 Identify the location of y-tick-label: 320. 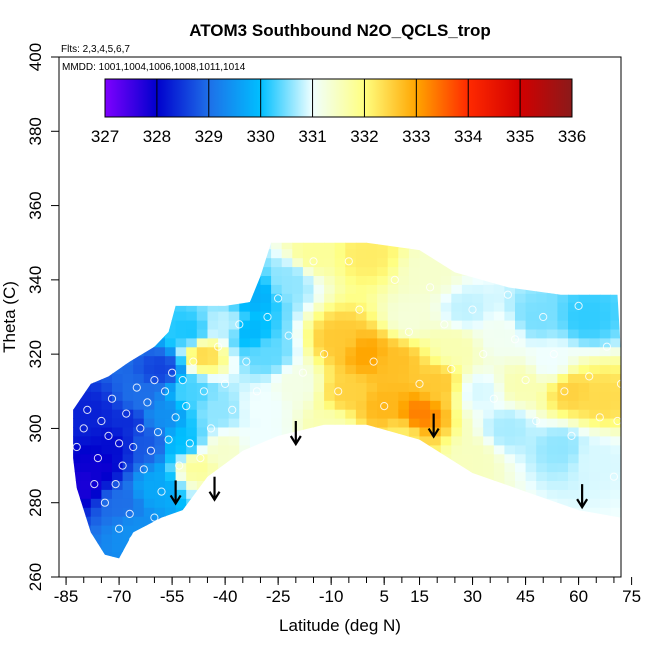
(35, 354).